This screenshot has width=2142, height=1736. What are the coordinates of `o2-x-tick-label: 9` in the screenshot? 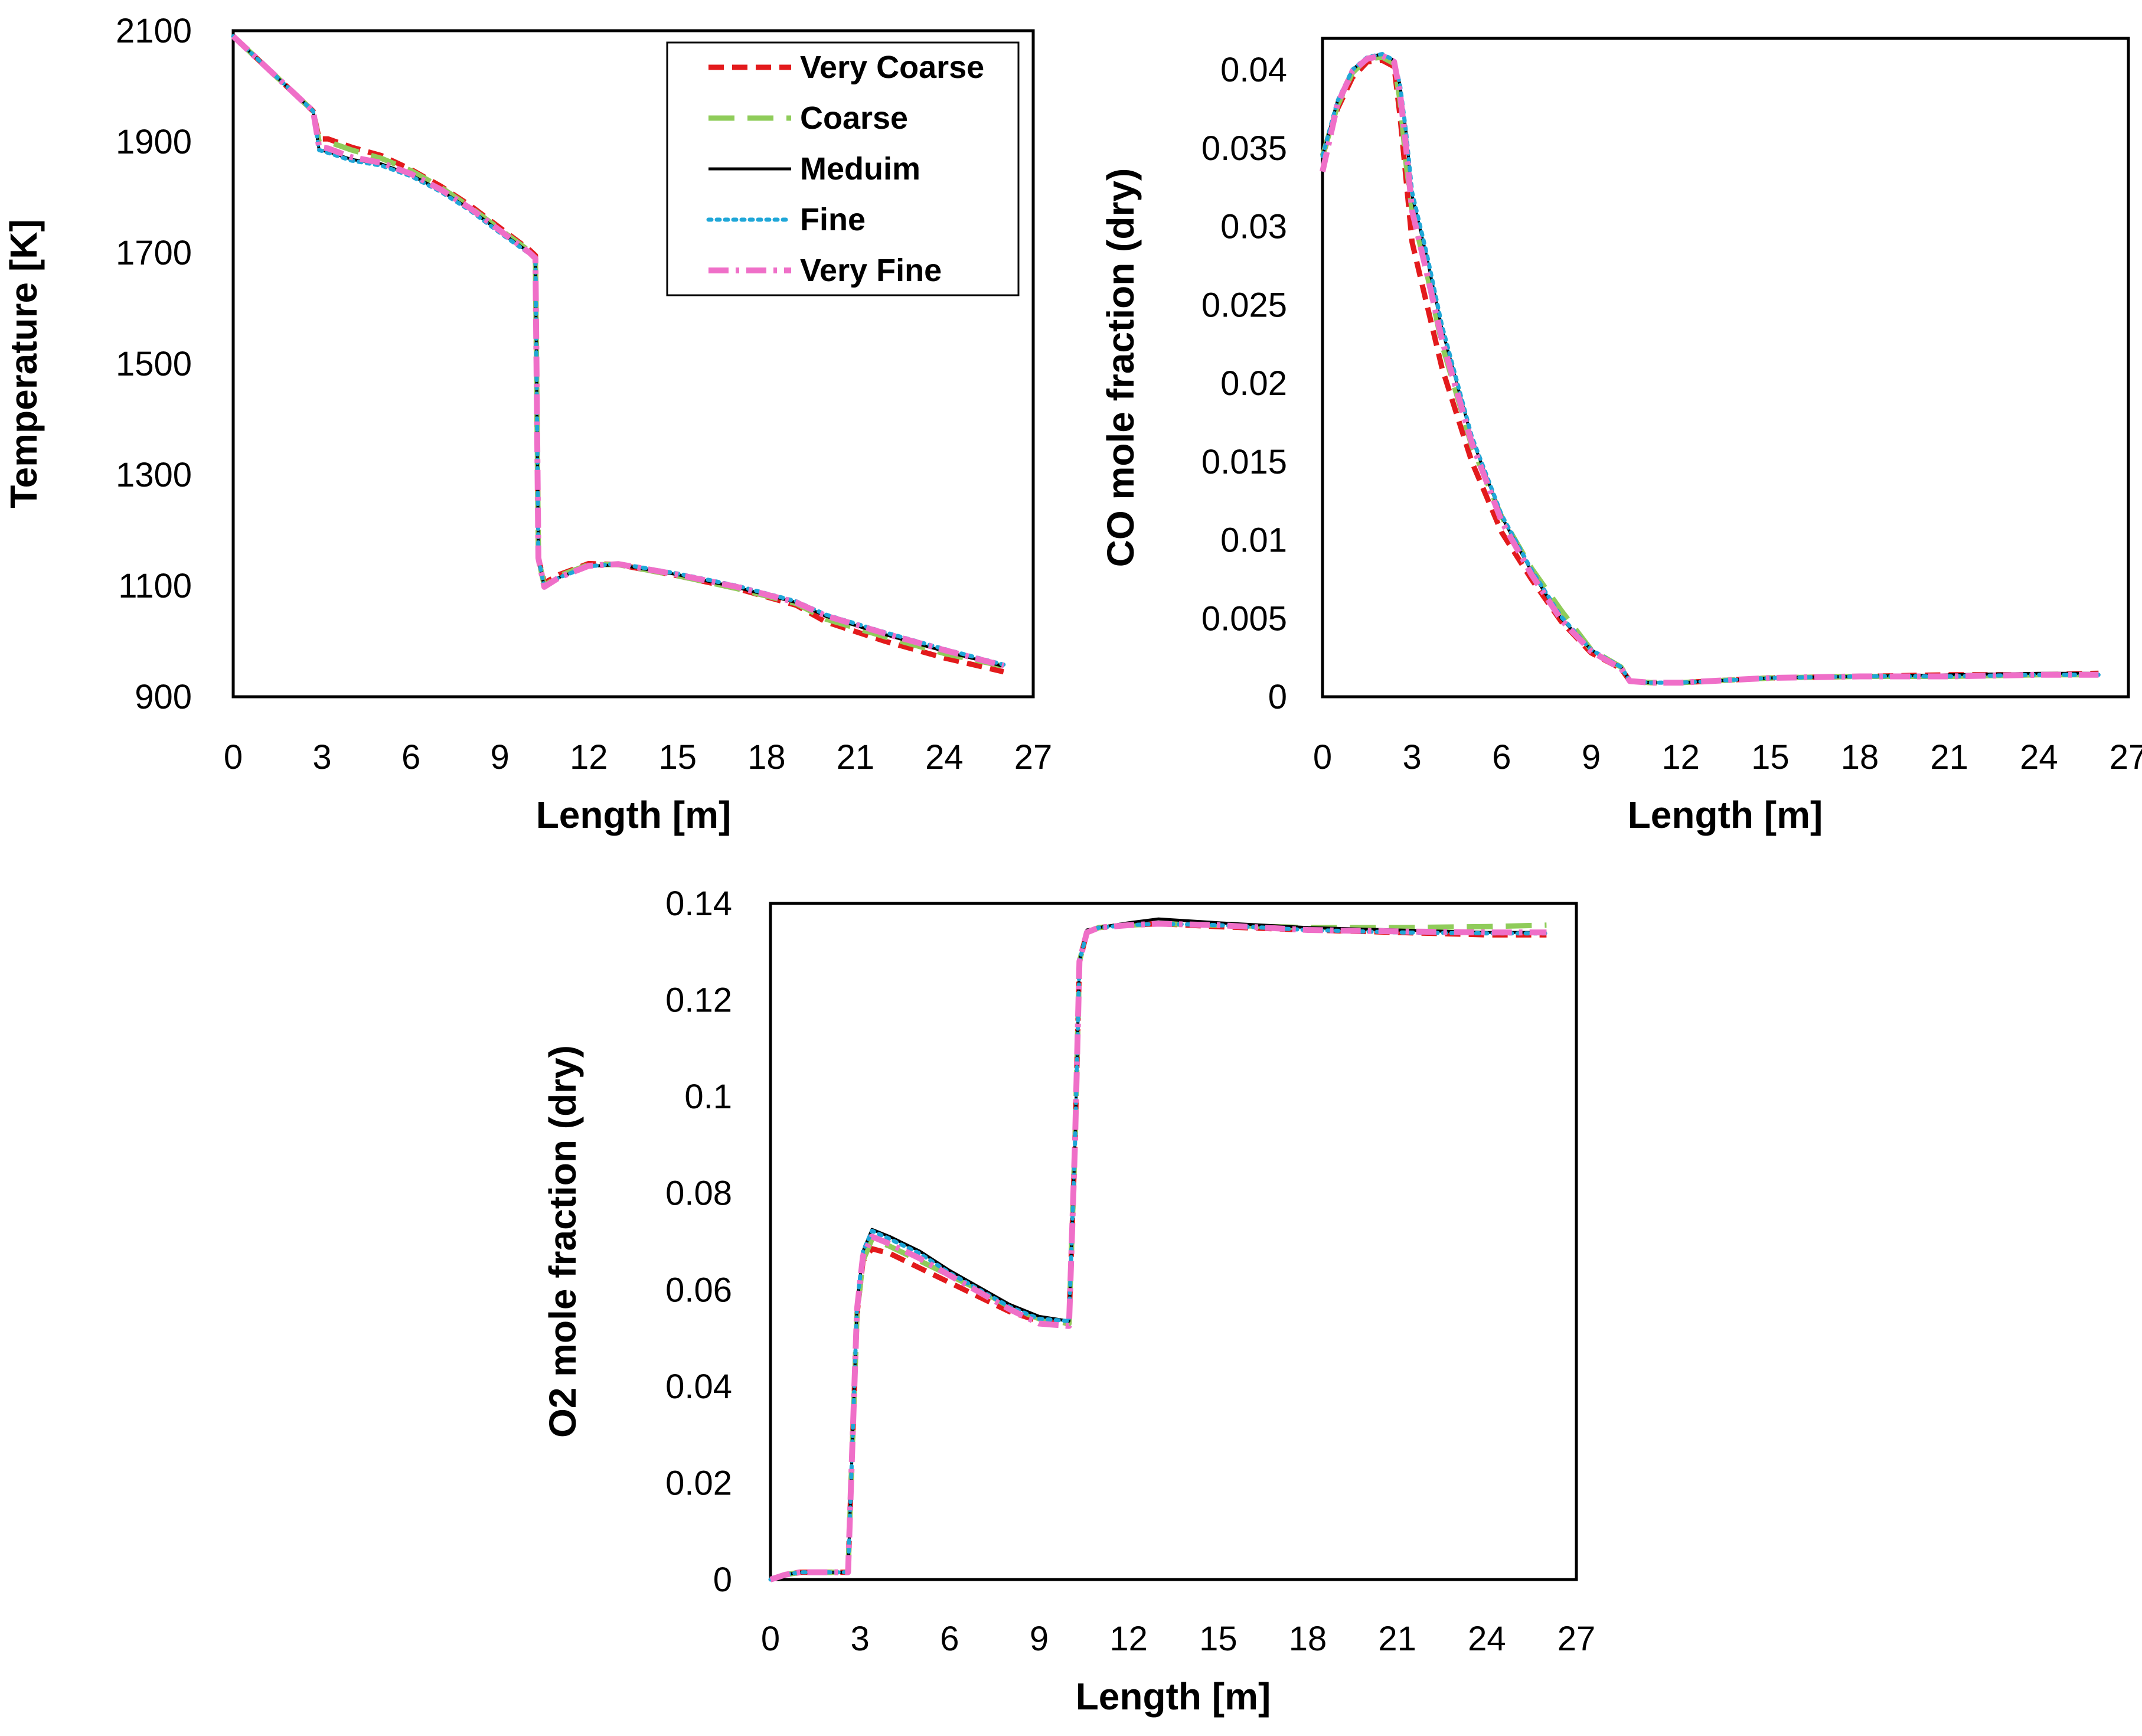 It's located at (1039, 1639).